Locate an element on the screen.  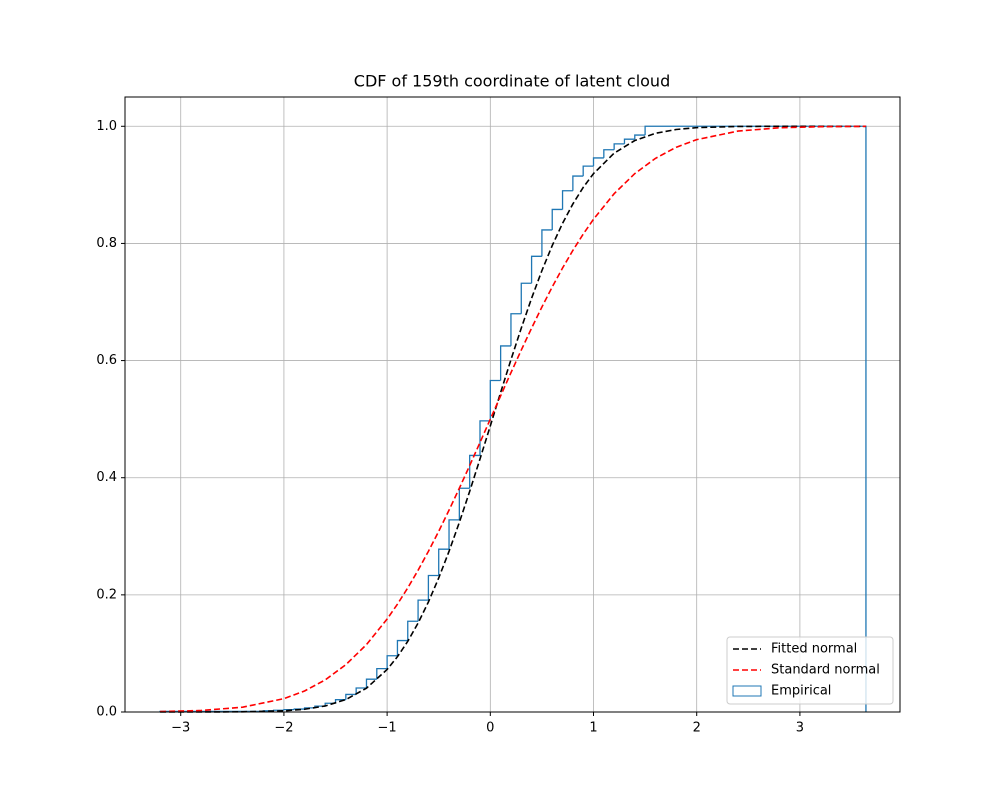
y-tick-label: 0.6 is located at coordinates (106, 360).